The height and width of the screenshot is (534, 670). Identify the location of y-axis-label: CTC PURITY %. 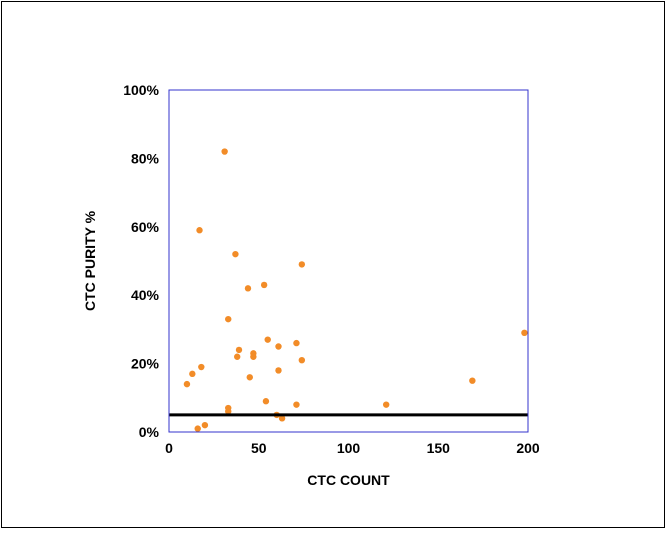
(90, 260).